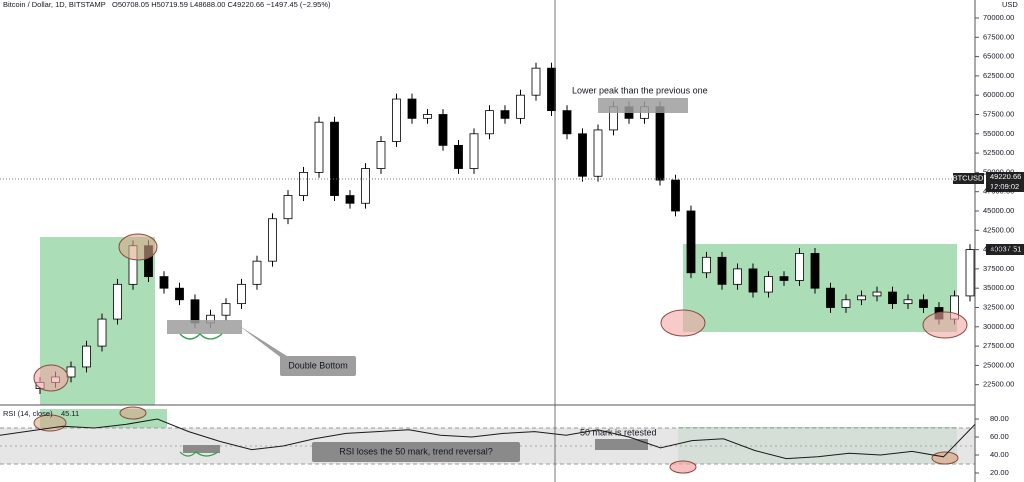 Image resolution: width=1024 pixels, height=482 pixels. I want to click on y-tick-label: 37500.00, so click(998, 268).